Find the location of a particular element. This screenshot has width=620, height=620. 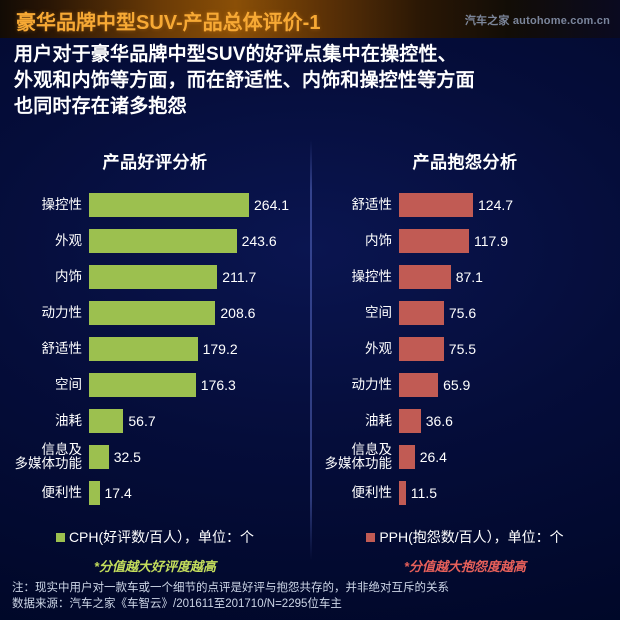

chart-row: 空间 75.6 is located at coordinates (465, 313).